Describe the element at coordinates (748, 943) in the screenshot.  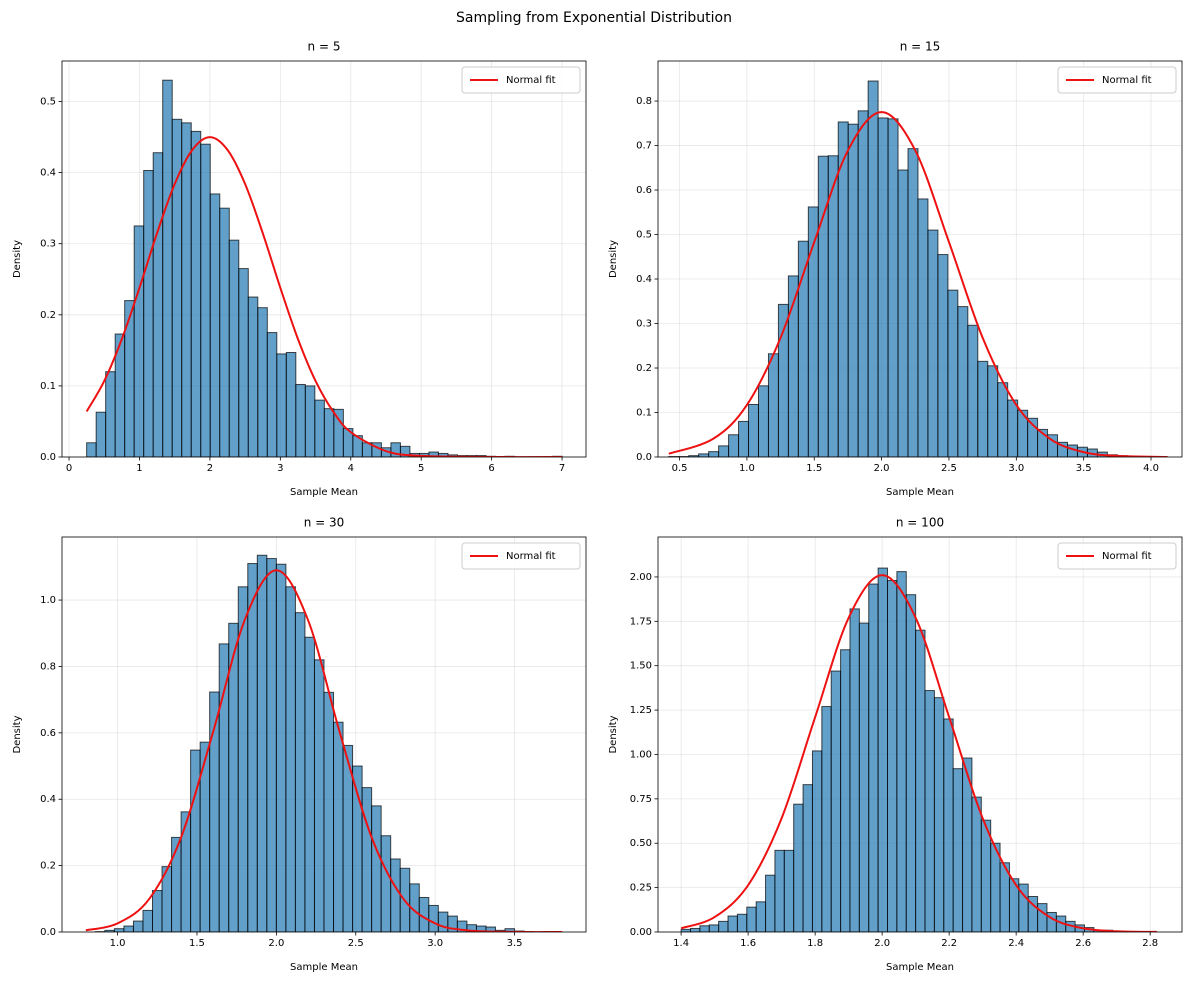
I see `x-tick-label: 1.6` at that location.